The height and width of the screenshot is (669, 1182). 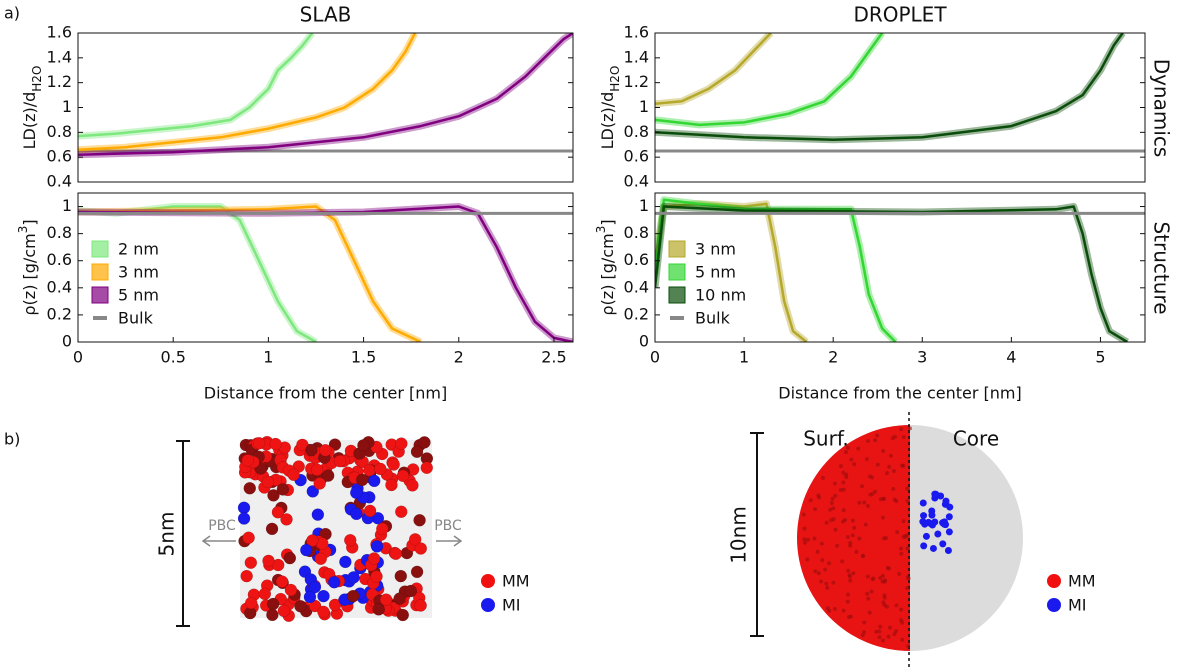 I want to click on y-tick-label: 0.8, so click(x=59, y=131).